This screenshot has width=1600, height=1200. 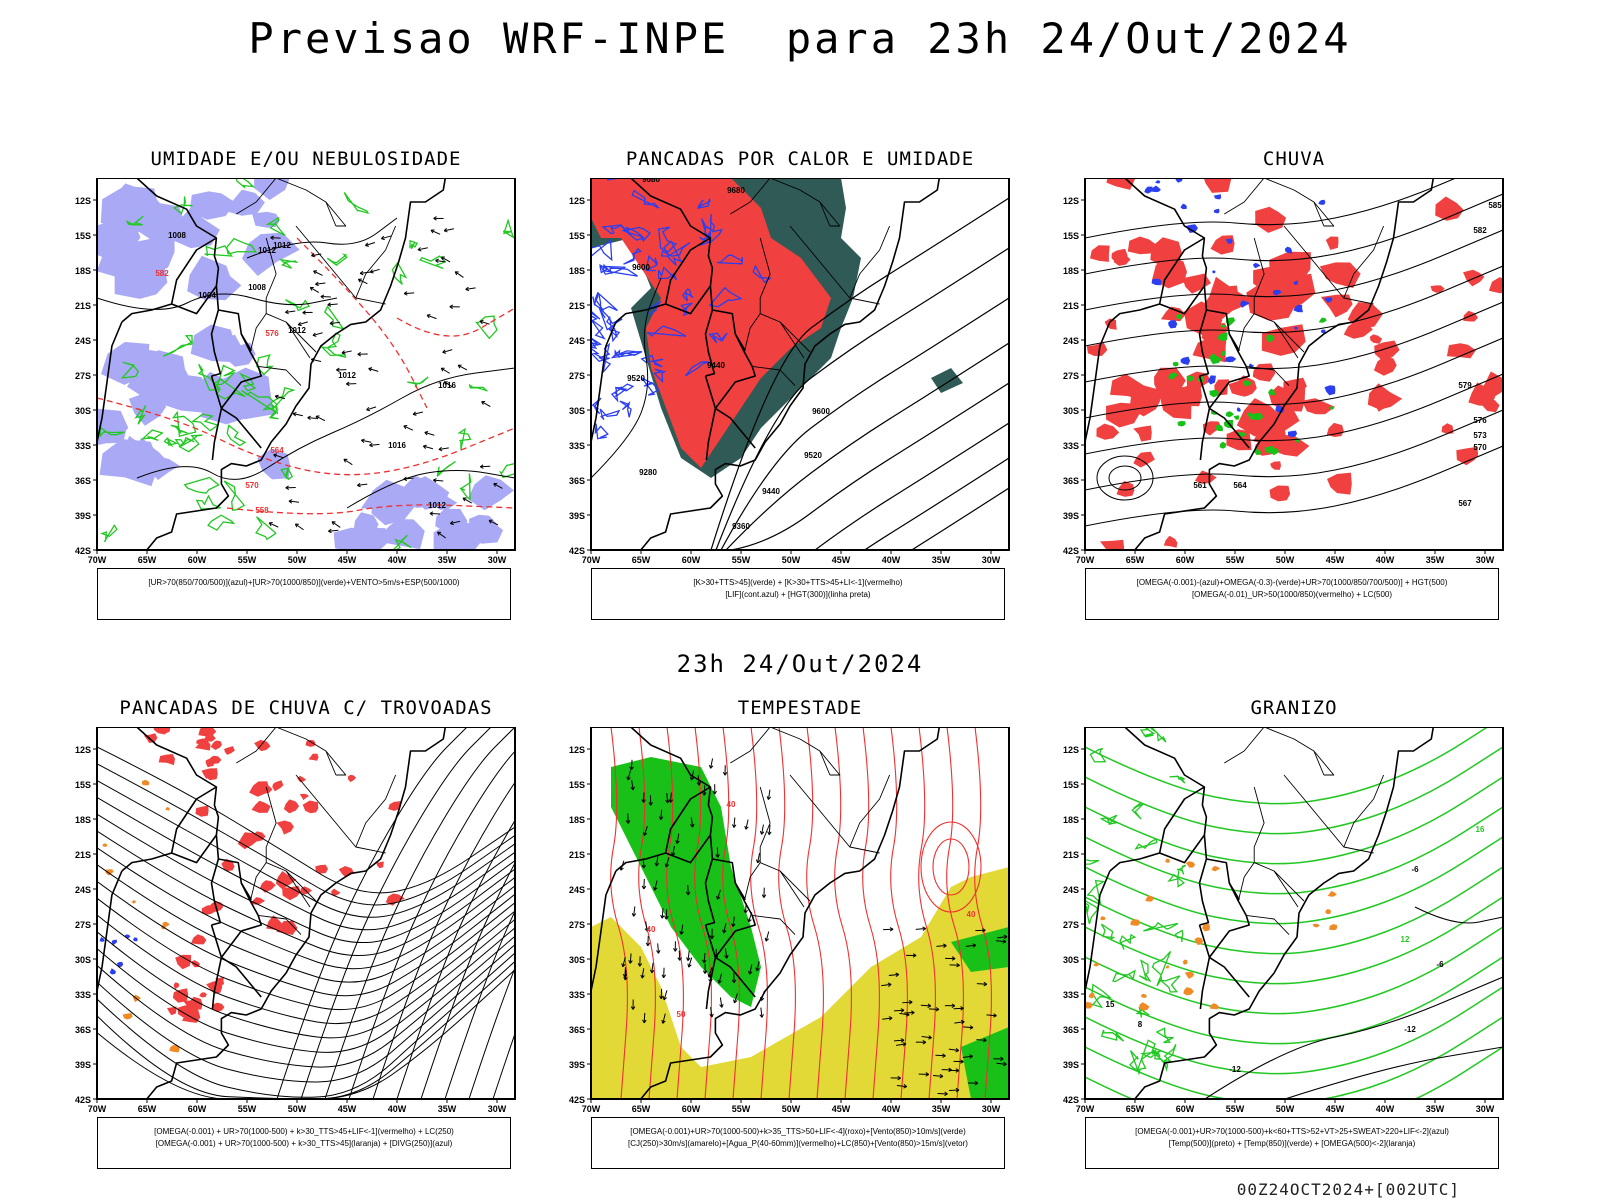 What do you see at coordinates (455, 322) in the screenshot?
I see `thickness-contour` at bounding box center [455, 322].